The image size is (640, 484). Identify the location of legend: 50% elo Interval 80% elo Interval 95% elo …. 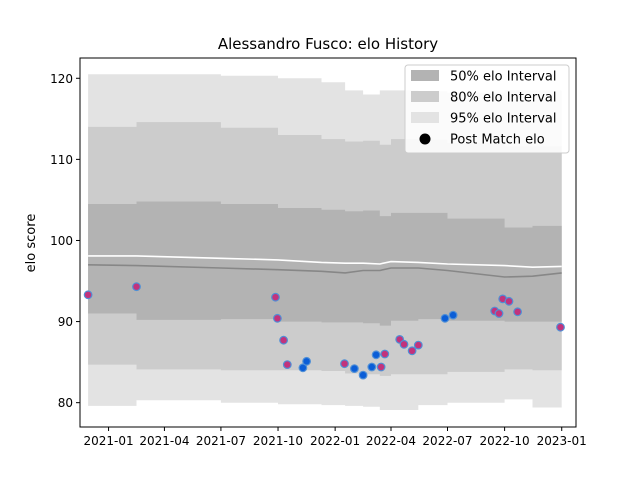
(487, 109).